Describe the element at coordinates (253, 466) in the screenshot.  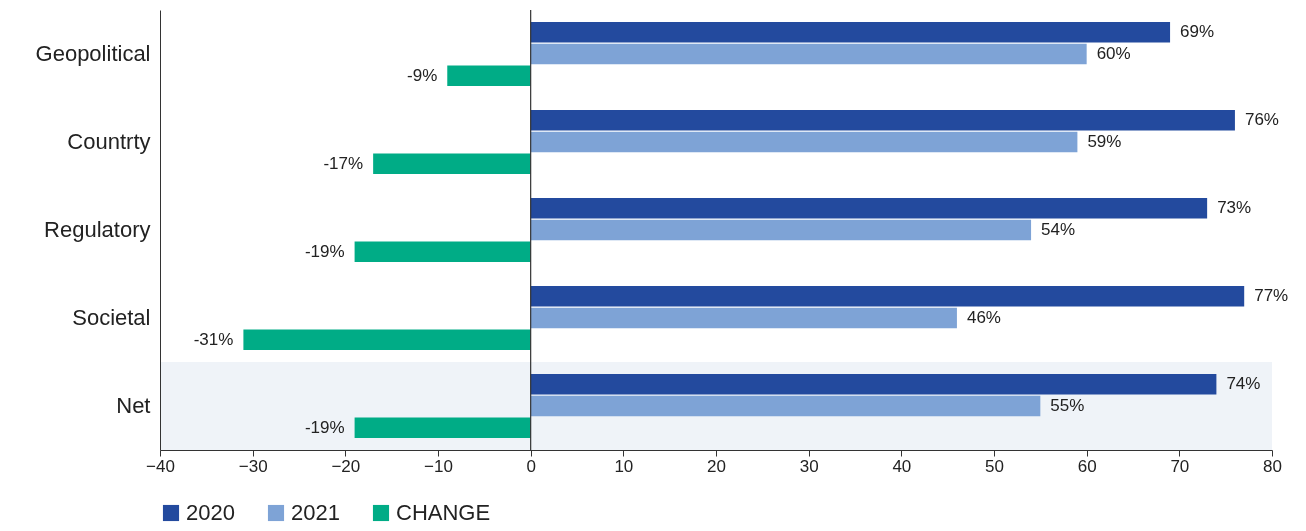
I see `x-tick-label: −30` at that location.